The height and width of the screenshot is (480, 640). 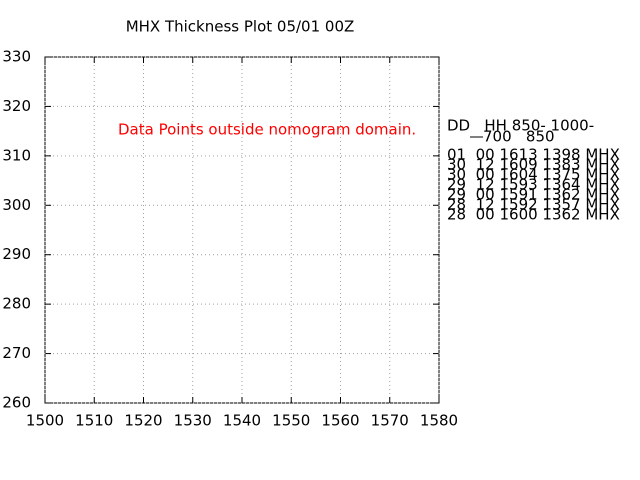 I want to click on table-header: DD HH 850- 1000-, so click(x=520, y=126).